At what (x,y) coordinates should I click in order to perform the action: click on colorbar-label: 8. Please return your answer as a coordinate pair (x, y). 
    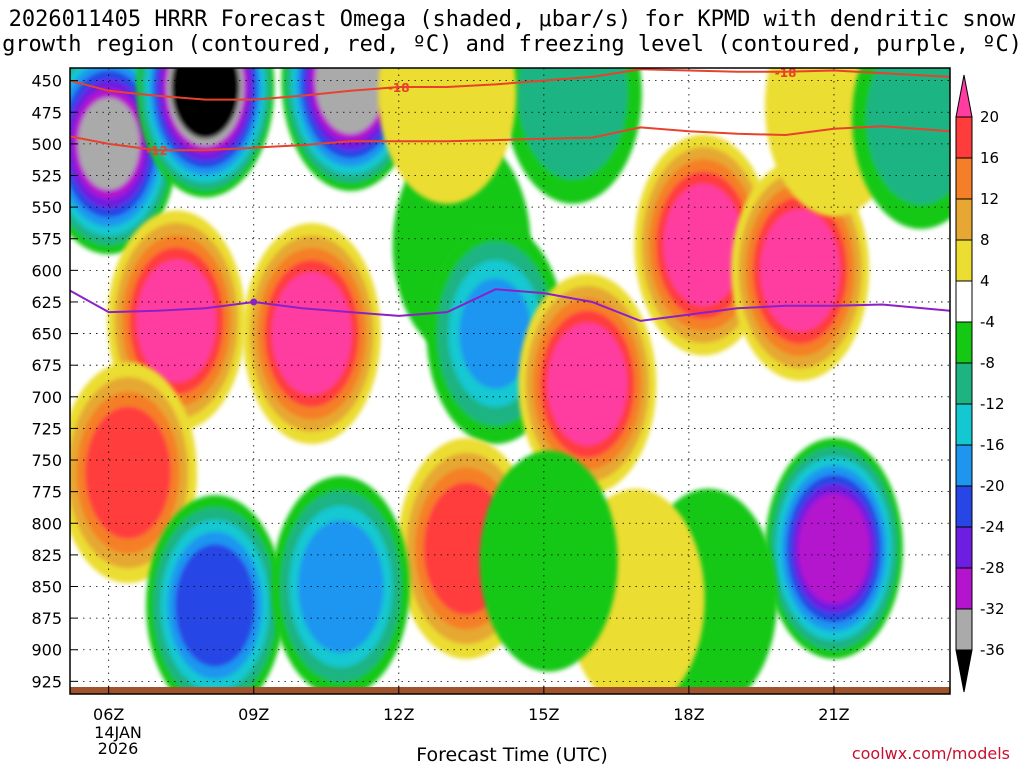
    Looking at the image, I should click on (985, 240).